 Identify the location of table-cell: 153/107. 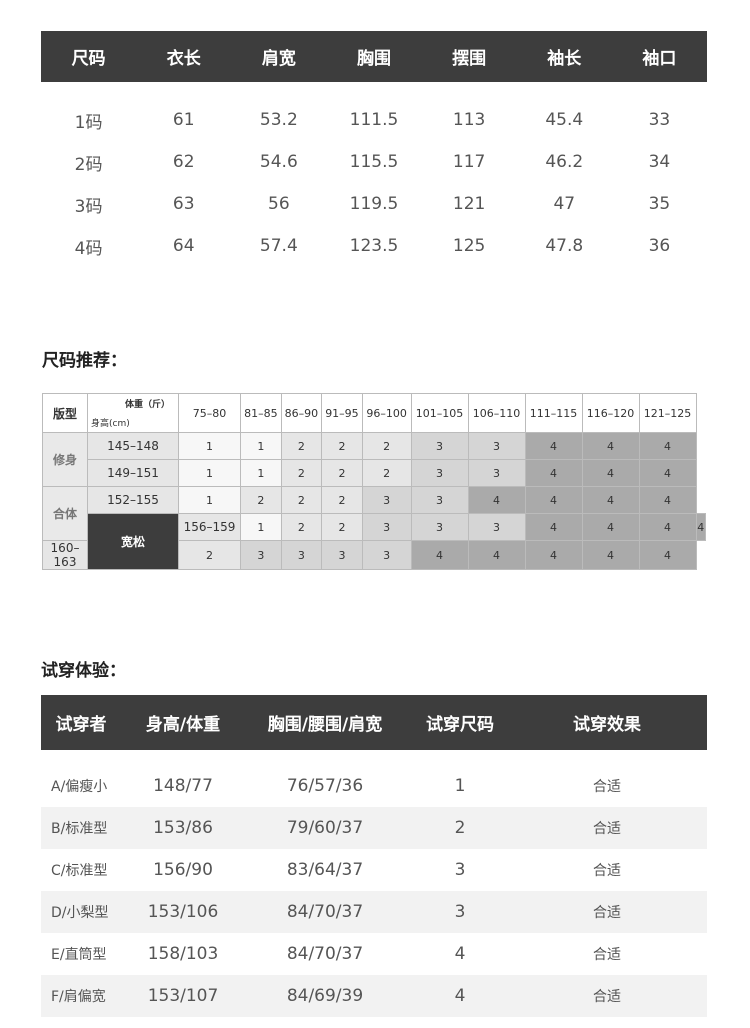
(183, 996).